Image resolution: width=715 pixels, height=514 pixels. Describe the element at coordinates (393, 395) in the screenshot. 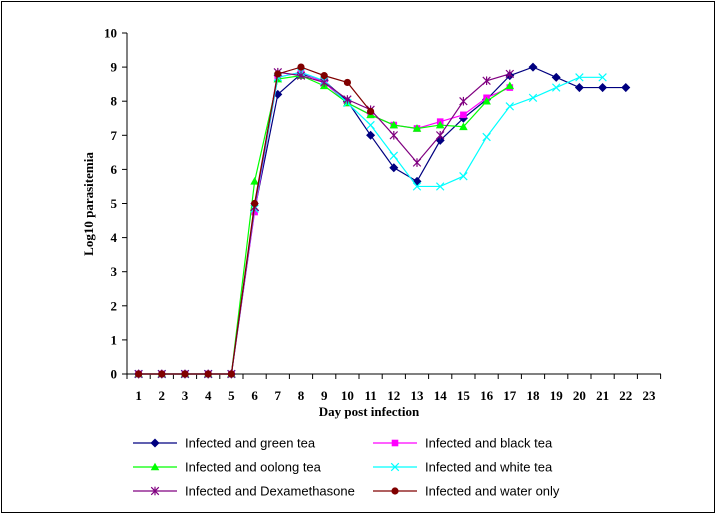

I see `x-tick-label: 12` at that location.